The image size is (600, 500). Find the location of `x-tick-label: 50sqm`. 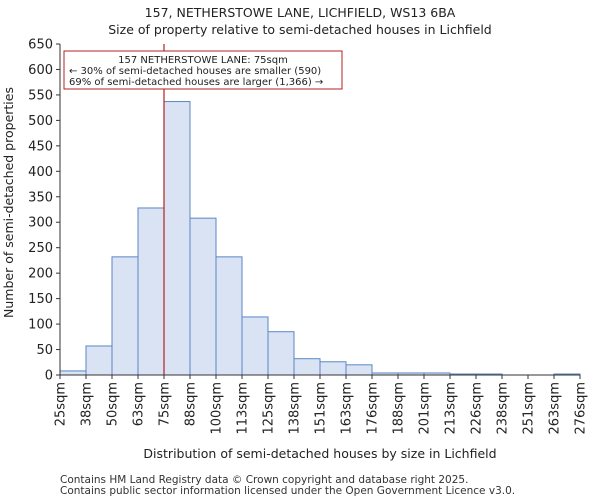

x-tick-label: 50sqm is located at coordinates (113, 404).